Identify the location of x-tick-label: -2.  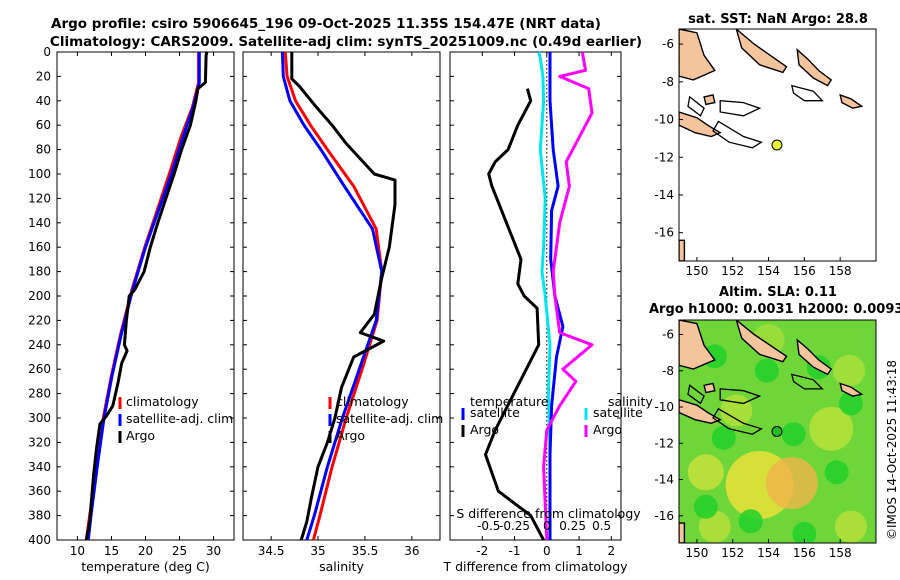
(482, 551).